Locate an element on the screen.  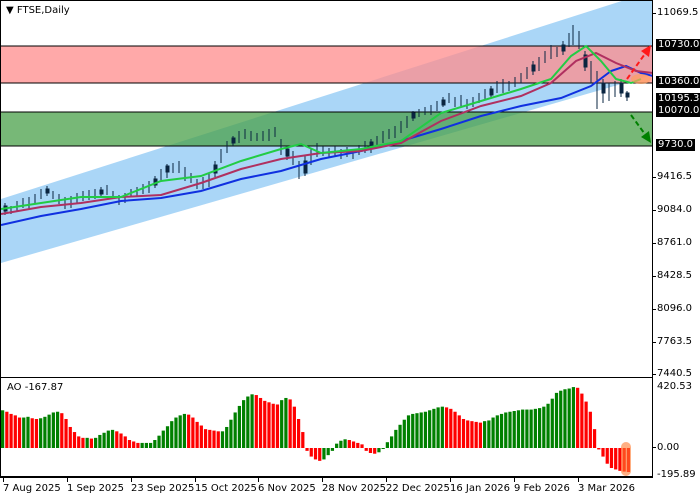
symbol-timeframe: FTSE,Daily is located at coordinates (43, 10).